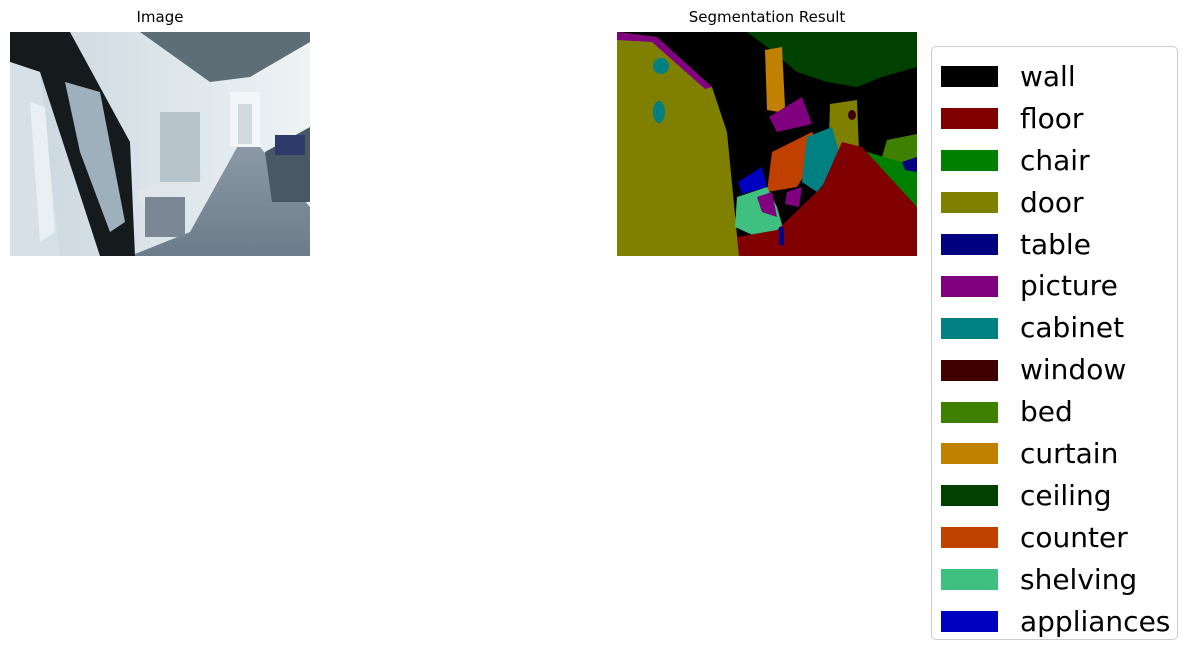 This screenshot has height=651, width=1188. I want to click on legend-label: ceiling, so click(1066, 495).